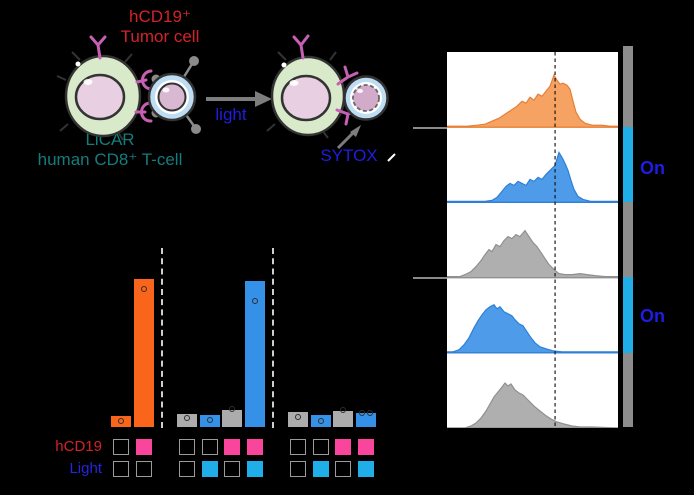 This screenshot has height=495, width=694. I want to click on light-state-bar, so click(628, 236).